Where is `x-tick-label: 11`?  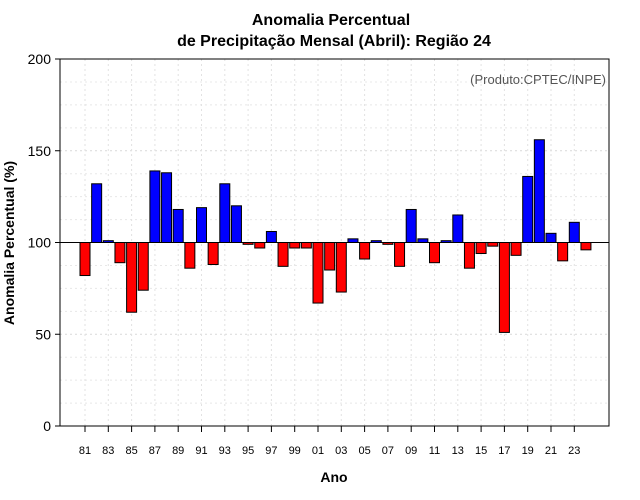 x-tick-label: 11 is located at coordinates (434, 451).